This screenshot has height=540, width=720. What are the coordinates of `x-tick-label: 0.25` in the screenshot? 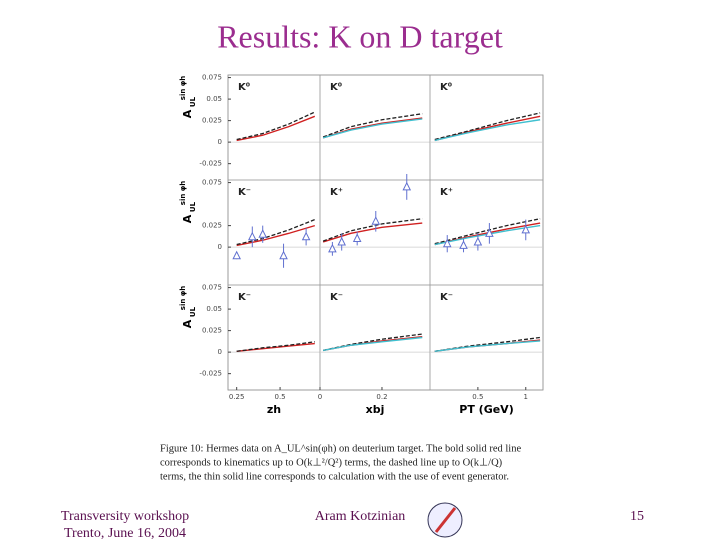 It's located at (237, 397).